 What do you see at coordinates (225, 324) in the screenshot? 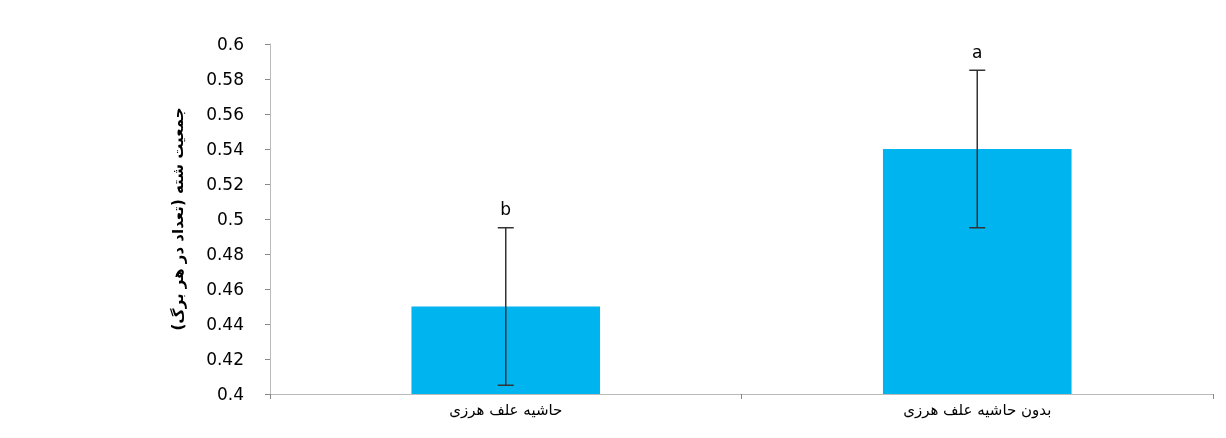
I see `y-tick-label: 0.44` at bounding box center [225, 324].